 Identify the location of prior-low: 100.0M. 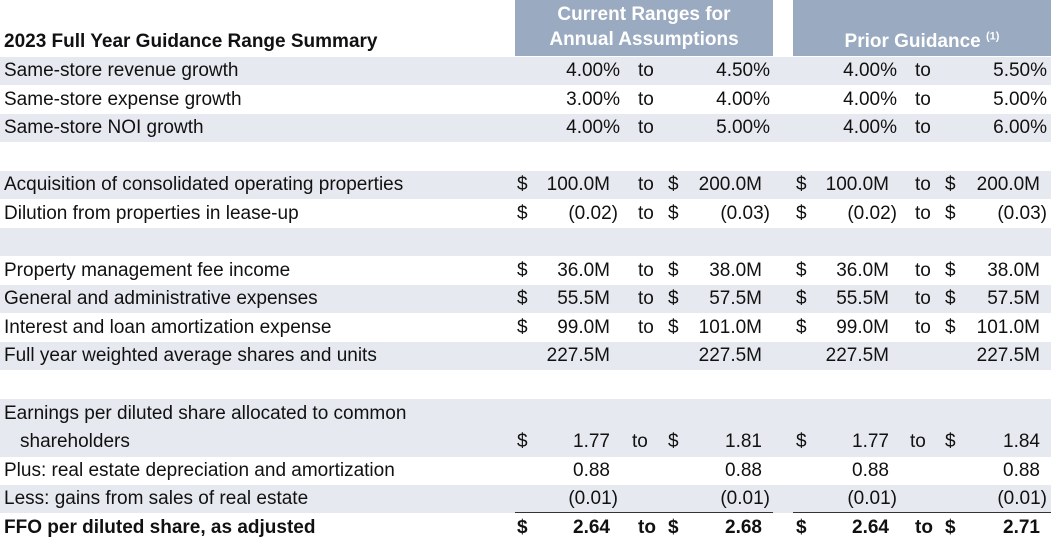
(857, 184).